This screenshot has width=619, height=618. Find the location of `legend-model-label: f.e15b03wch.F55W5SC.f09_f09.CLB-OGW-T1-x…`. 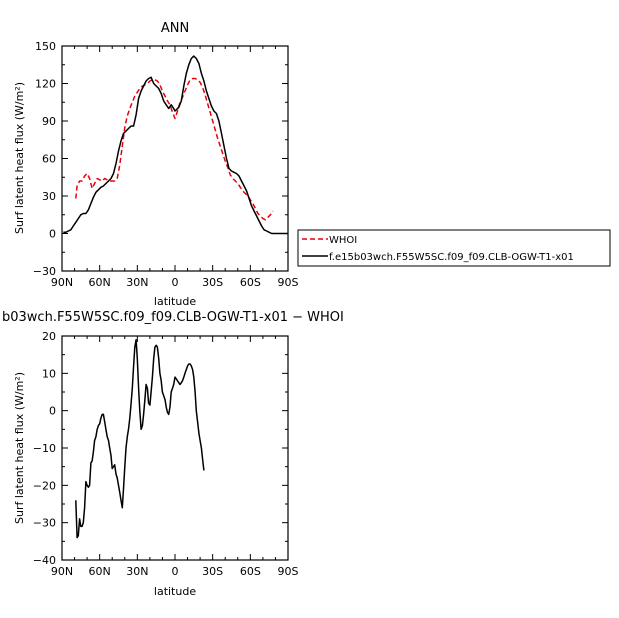

legend-model-label: f.e15b03wch.F55W5SC.f09_f09.CLB-OGW-T1-x… is located at coordinates (451, 257).